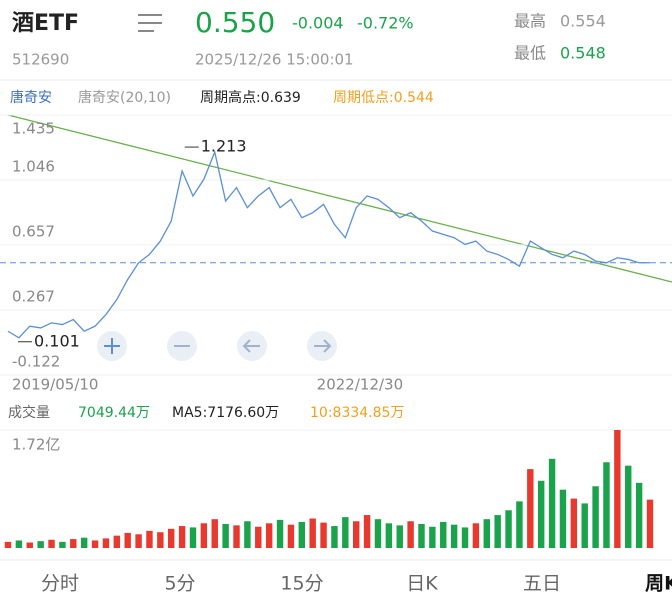 The height and width of the screenshot is (608, 672). What do you see at coordinates (57, 340) in the screenshot?
I see `extreme-label: 0.101` at bounding box center [57, 340].